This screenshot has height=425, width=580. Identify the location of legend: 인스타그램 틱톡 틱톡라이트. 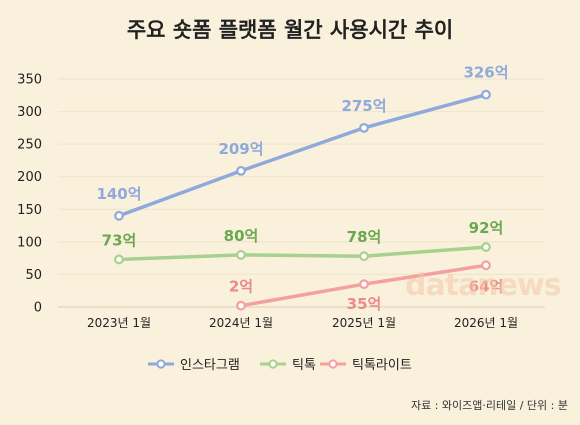
(280, 365).